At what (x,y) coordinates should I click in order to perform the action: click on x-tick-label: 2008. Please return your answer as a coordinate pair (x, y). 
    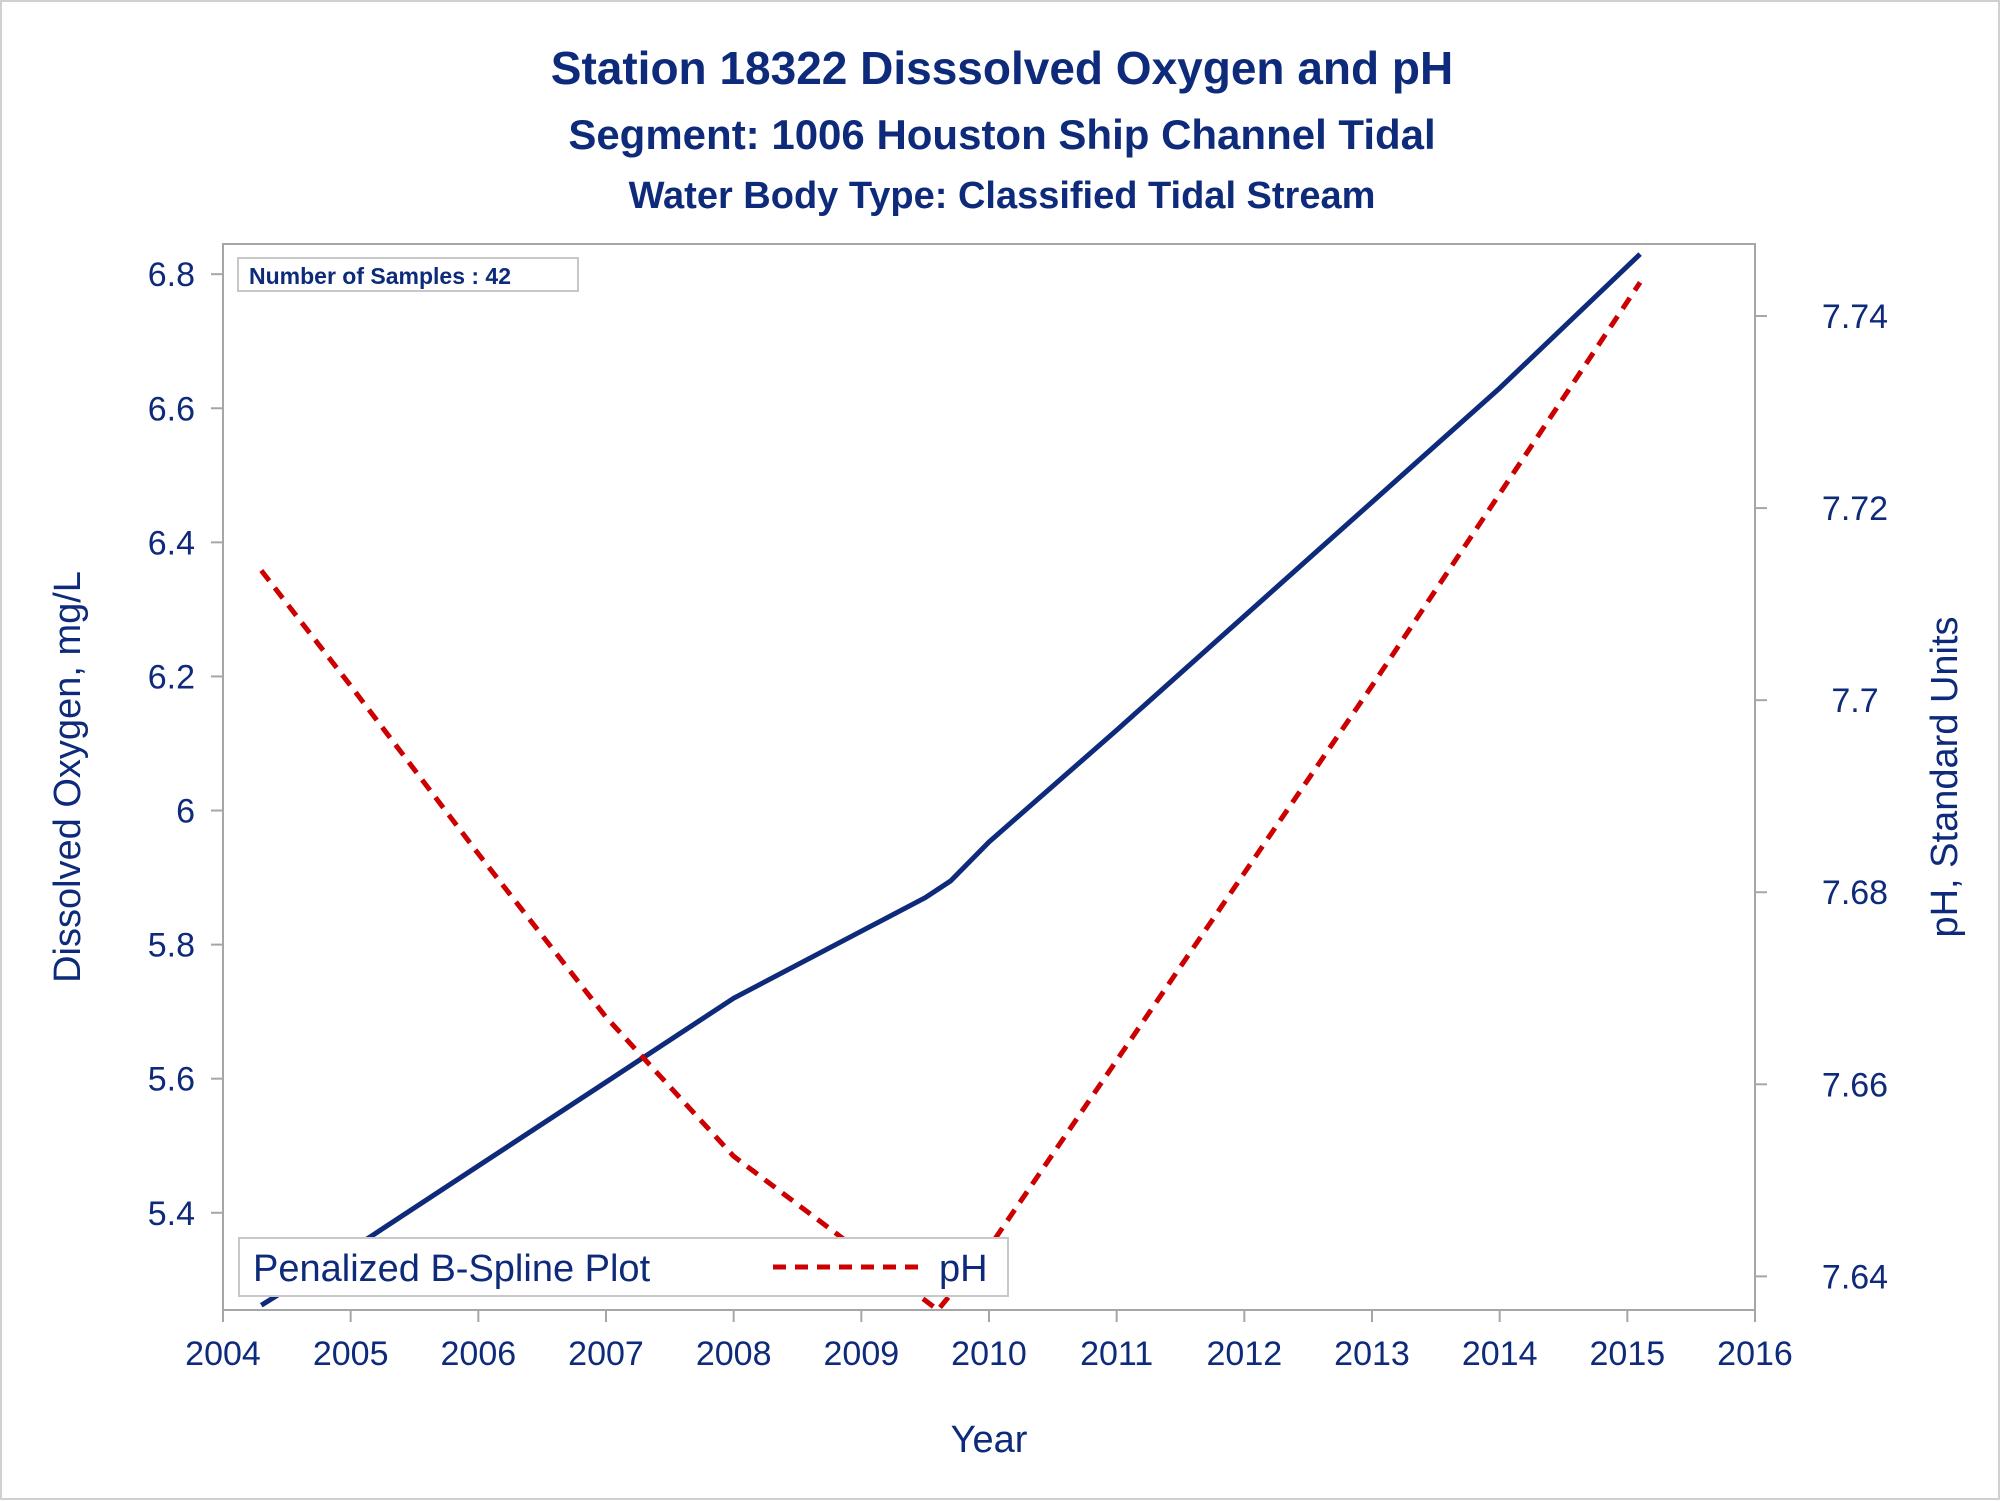
    Looking at the image, I should click on (734, 1354).